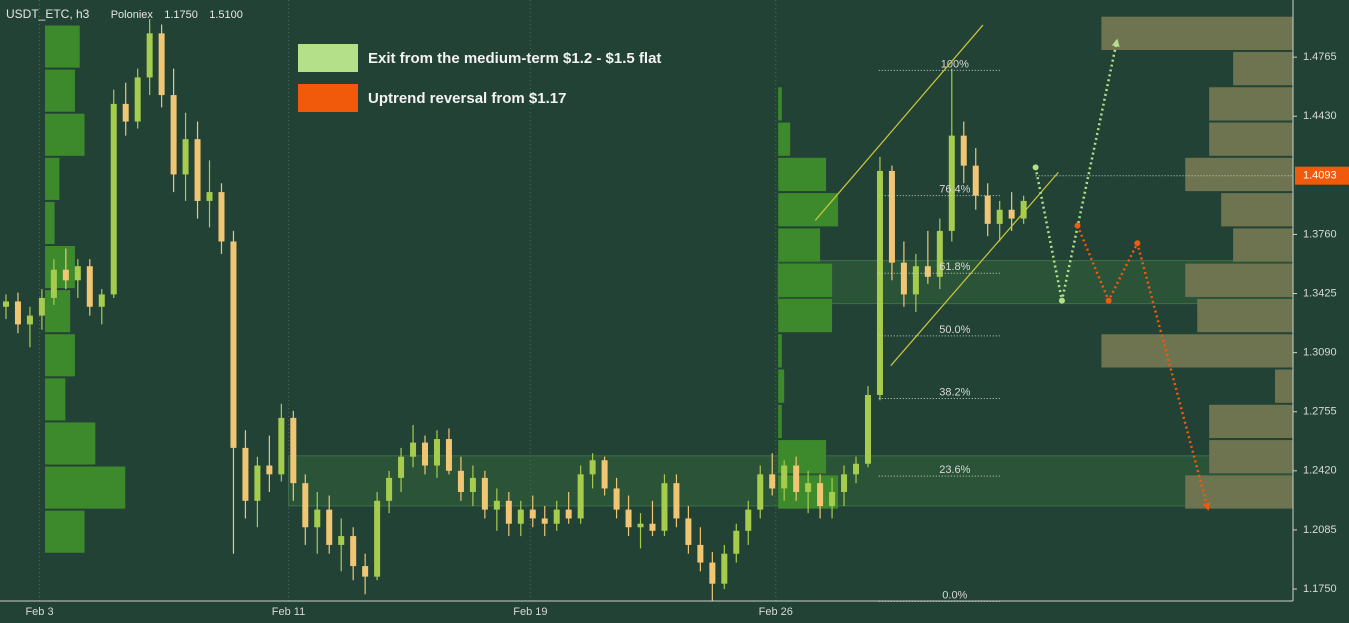 This screenshot has height=623, width=1349. Describe the element at coordinates (954, 267) in the screenshot. I see `fib-label: 61.8%` at that location.